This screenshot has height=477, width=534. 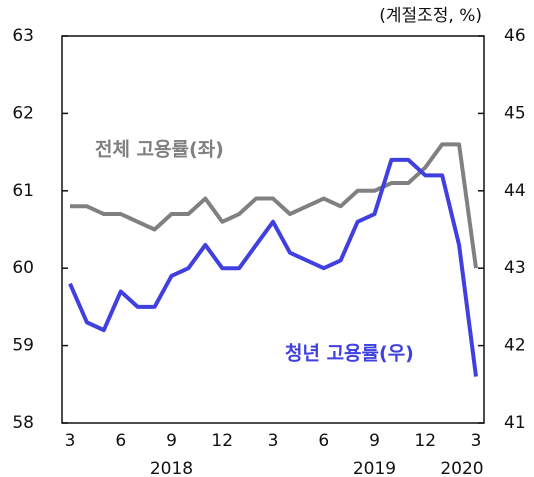 I want to click on y2-tick-label: 43, so click(x=515, y=268).